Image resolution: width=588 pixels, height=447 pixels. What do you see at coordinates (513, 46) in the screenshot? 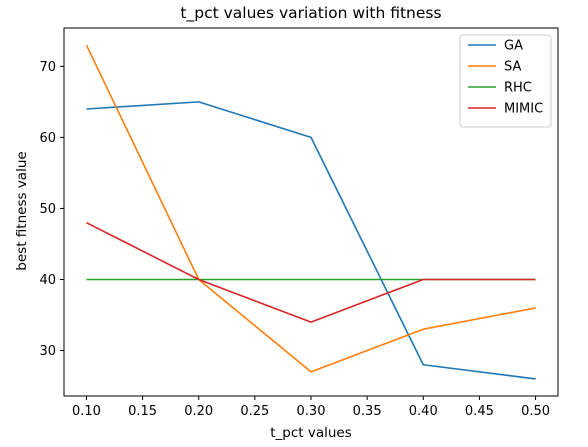
I see `legend-label-ga: GA` at bounding box center [513, 46].